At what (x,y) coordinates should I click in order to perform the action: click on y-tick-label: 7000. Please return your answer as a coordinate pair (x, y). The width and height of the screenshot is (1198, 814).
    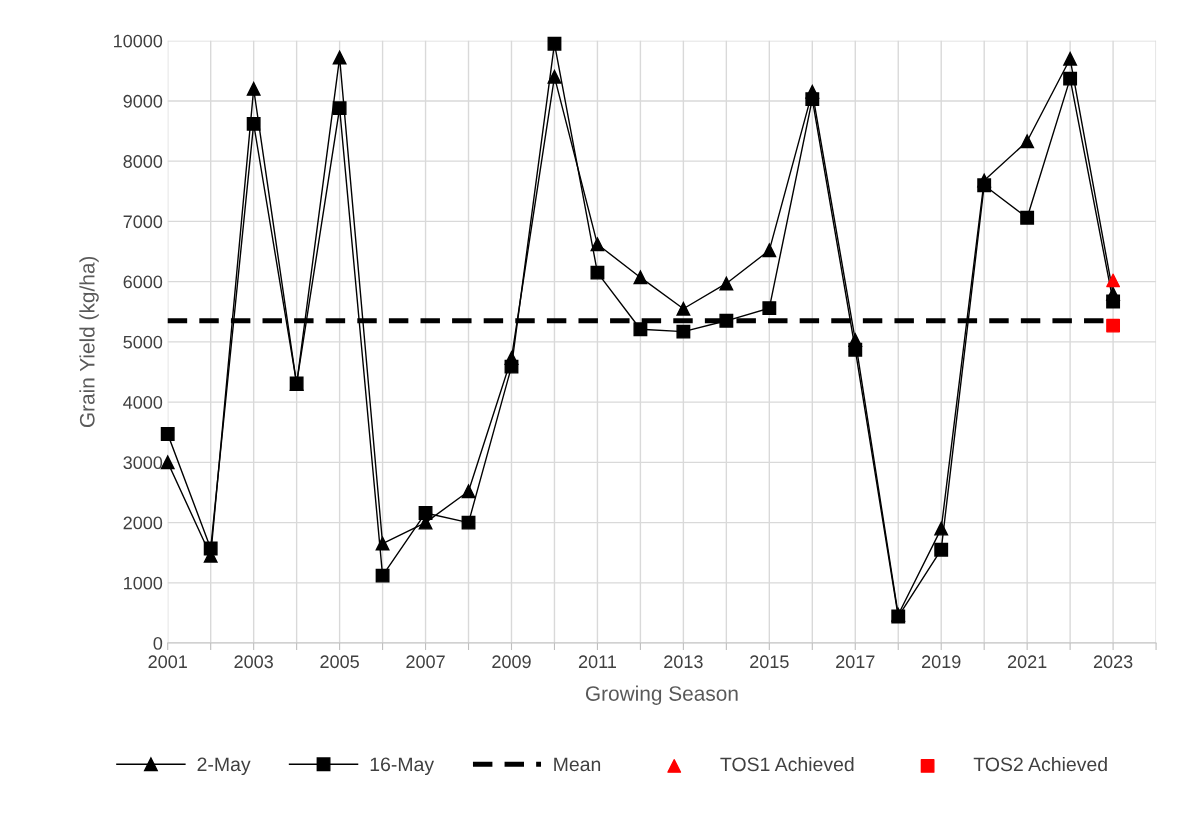
    Looking at the image, I should click on (143, 222).